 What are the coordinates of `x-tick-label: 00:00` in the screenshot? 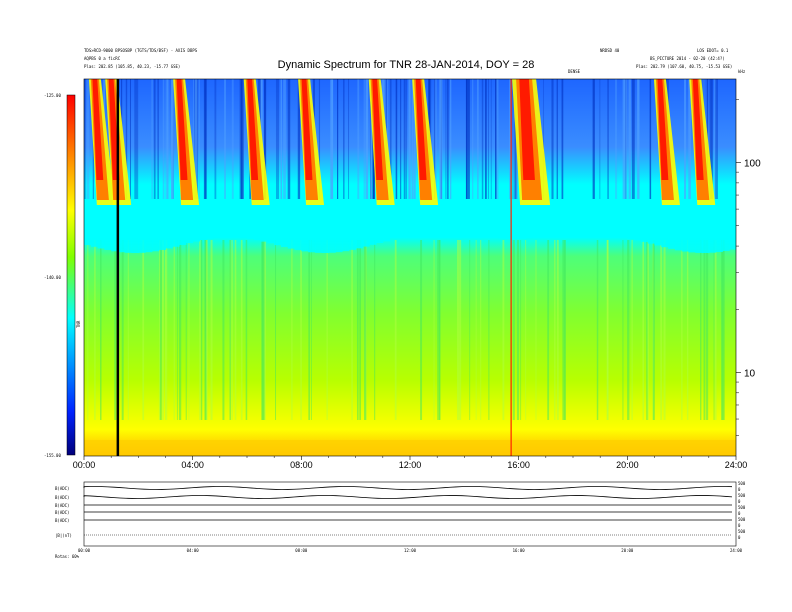 It's located at (84, 465).